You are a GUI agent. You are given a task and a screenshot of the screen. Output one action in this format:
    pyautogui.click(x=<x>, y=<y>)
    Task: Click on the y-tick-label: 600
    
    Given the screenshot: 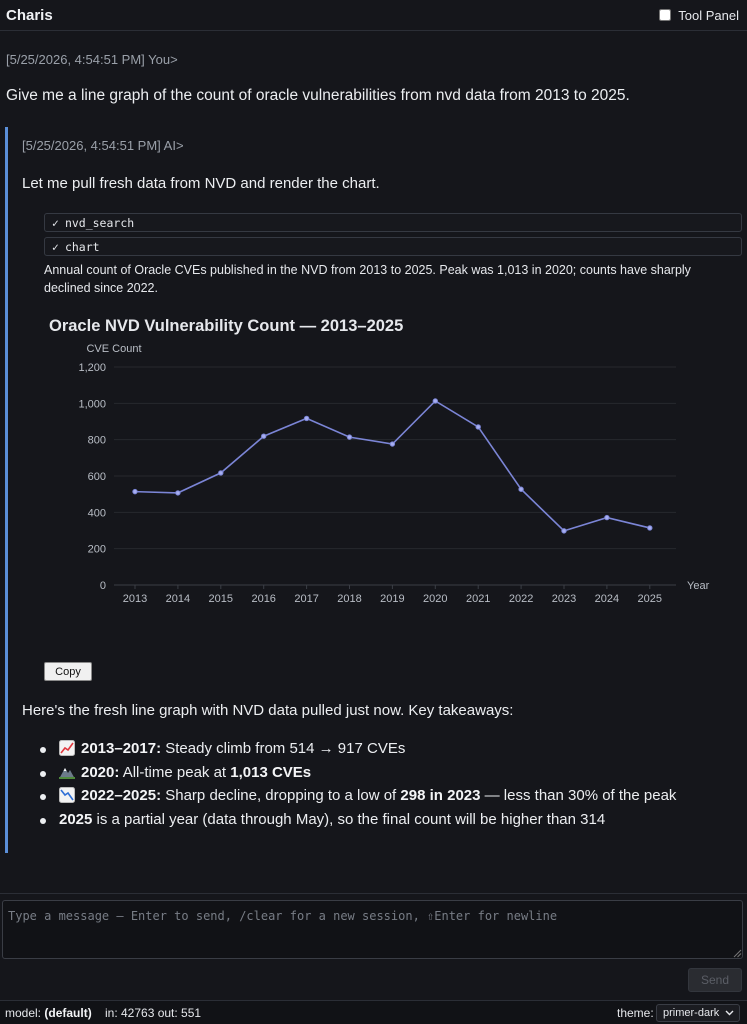 What is the action you would take?
    pyautogui.click(x=97, y=477)
    